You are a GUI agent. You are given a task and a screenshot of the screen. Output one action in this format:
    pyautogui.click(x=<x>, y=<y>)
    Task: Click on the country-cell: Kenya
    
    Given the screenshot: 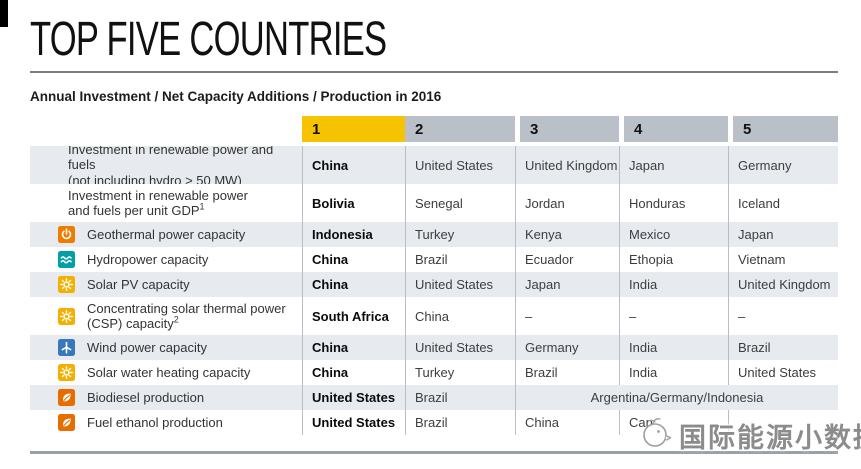 What is the action you would take?
    pyautogui.click(x=567, y=234)
    